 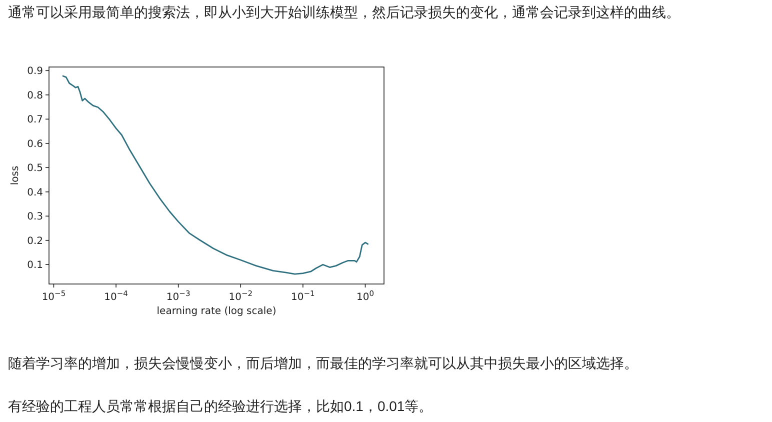 What do you see at coordinates (35, 144) in the screenshot?
I see `y-tick-label: 0.6` at bounding box center [35, 144].